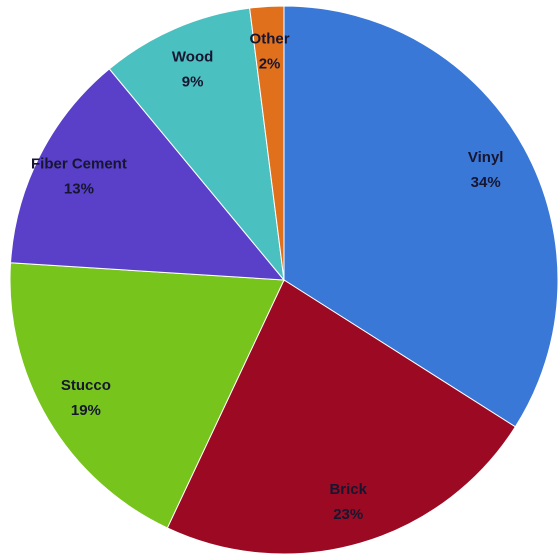 Image resolution: width=559 pixels, height=554 pixels. I want to click on slice-label: Brick, so click(348, 489).